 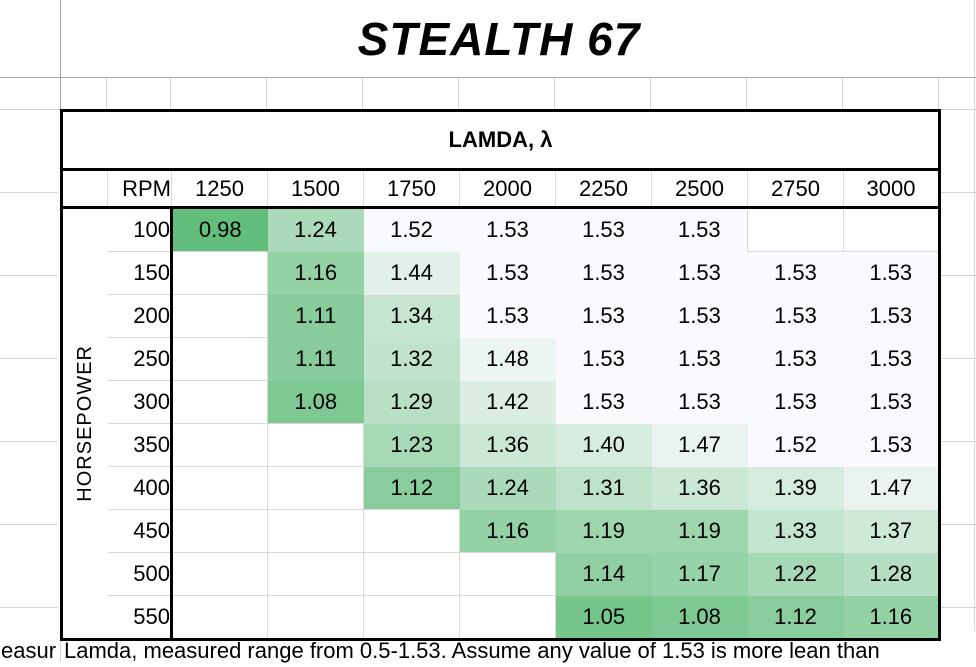 What do you see at coordinates (507, 359) in the screenshot?
I see `lambda-cell: 1.48` at bounding box center [507, 359].